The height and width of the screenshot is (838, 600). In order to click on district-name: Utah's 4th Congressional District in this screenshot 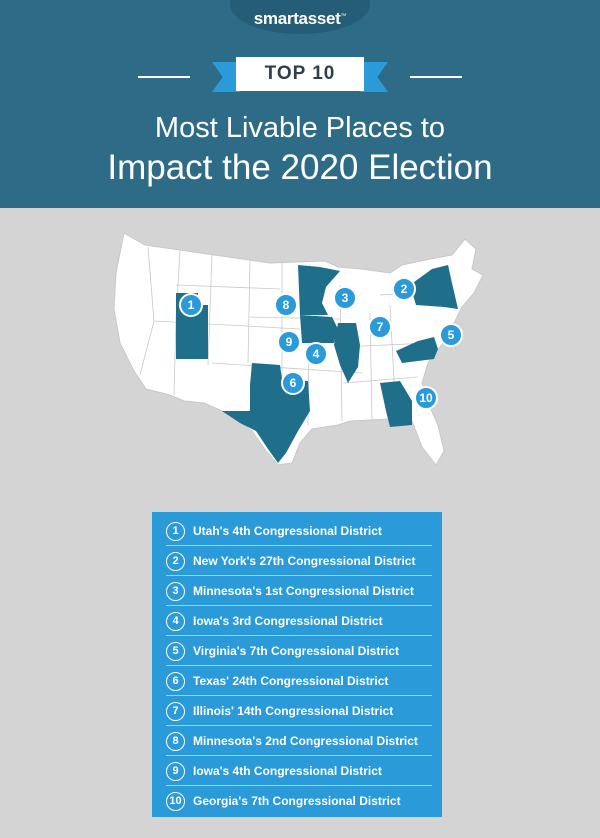, I will do `click(287, 531)`.